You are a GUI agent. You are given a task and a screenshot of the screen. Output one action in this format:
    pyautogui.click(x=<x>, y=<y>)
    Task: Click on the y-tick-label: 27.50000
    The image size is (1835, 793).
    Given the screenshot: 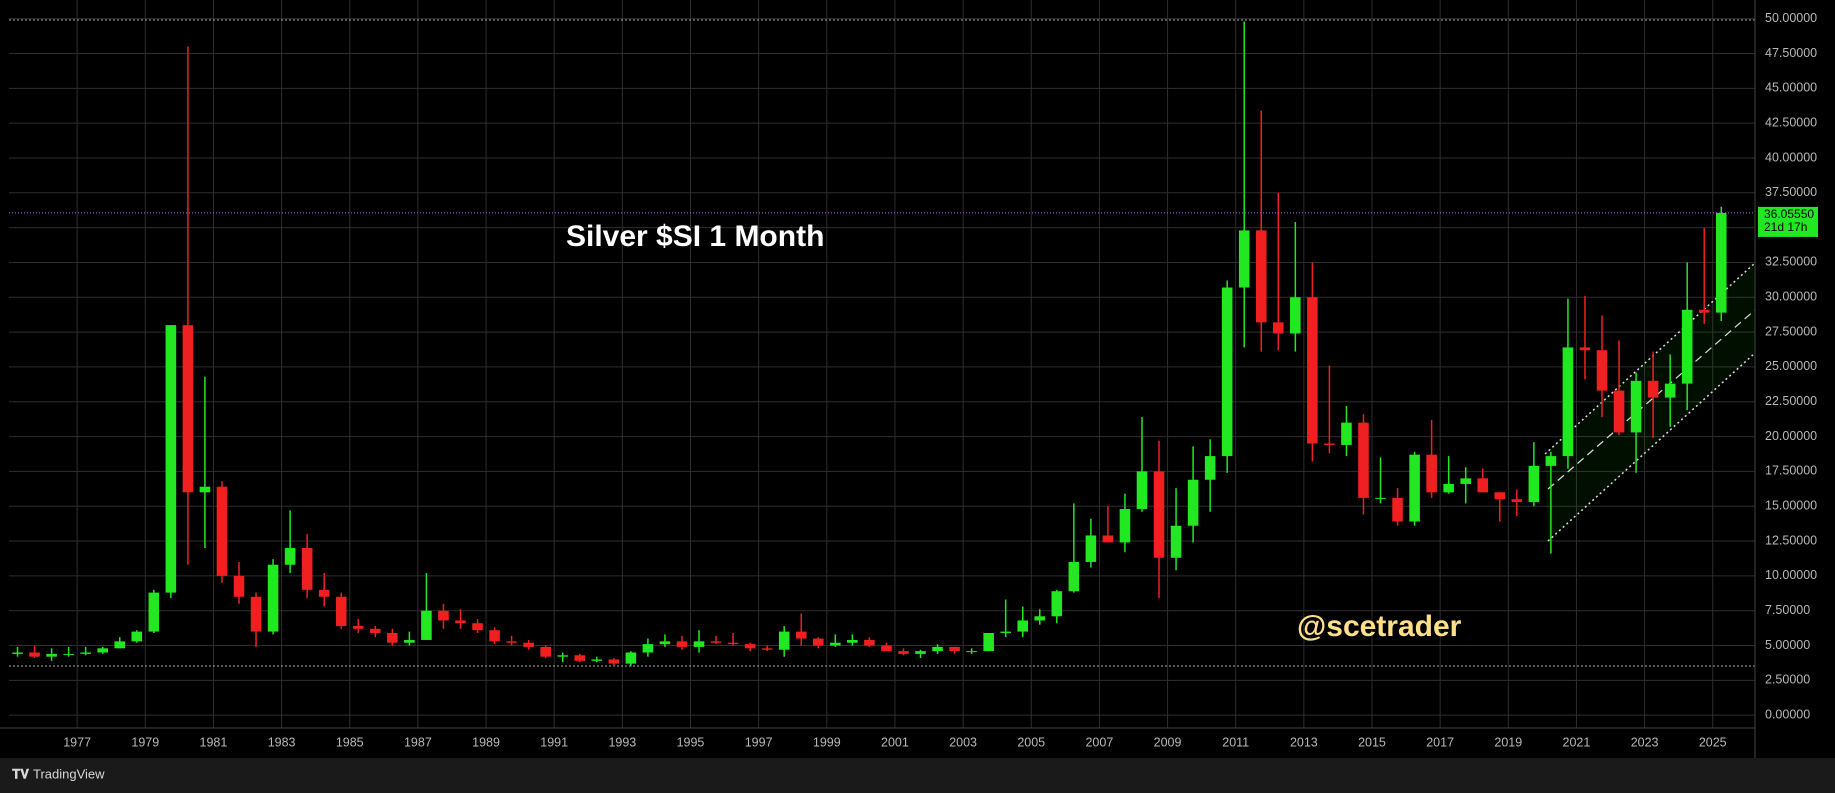 What is the action you would take?
    pyautogui.click(x=1791, y=331)
    